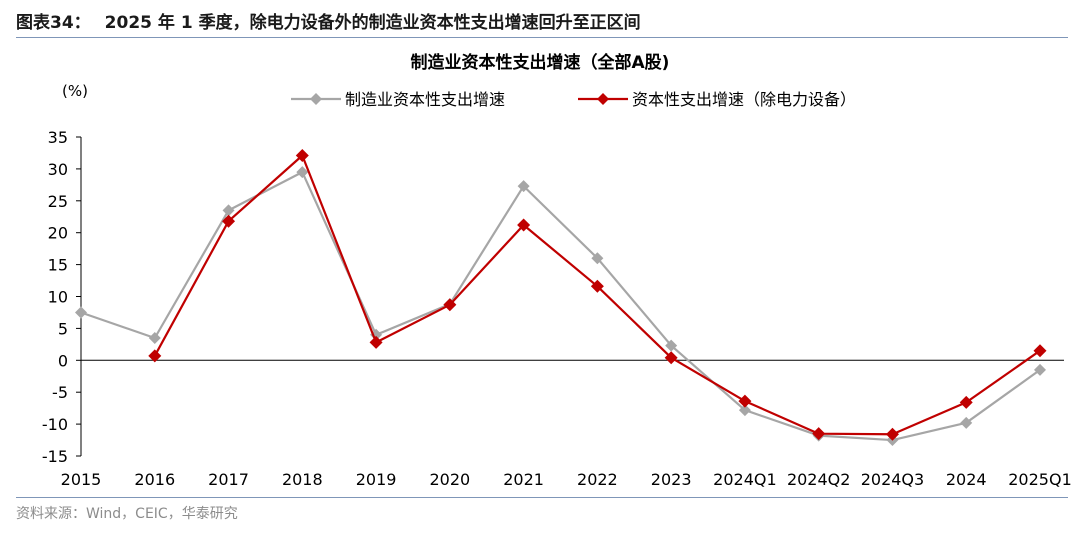  Describe the element at coordinates (55, 424) in the screenshot. I see `y-tick-label: -10` at that location.